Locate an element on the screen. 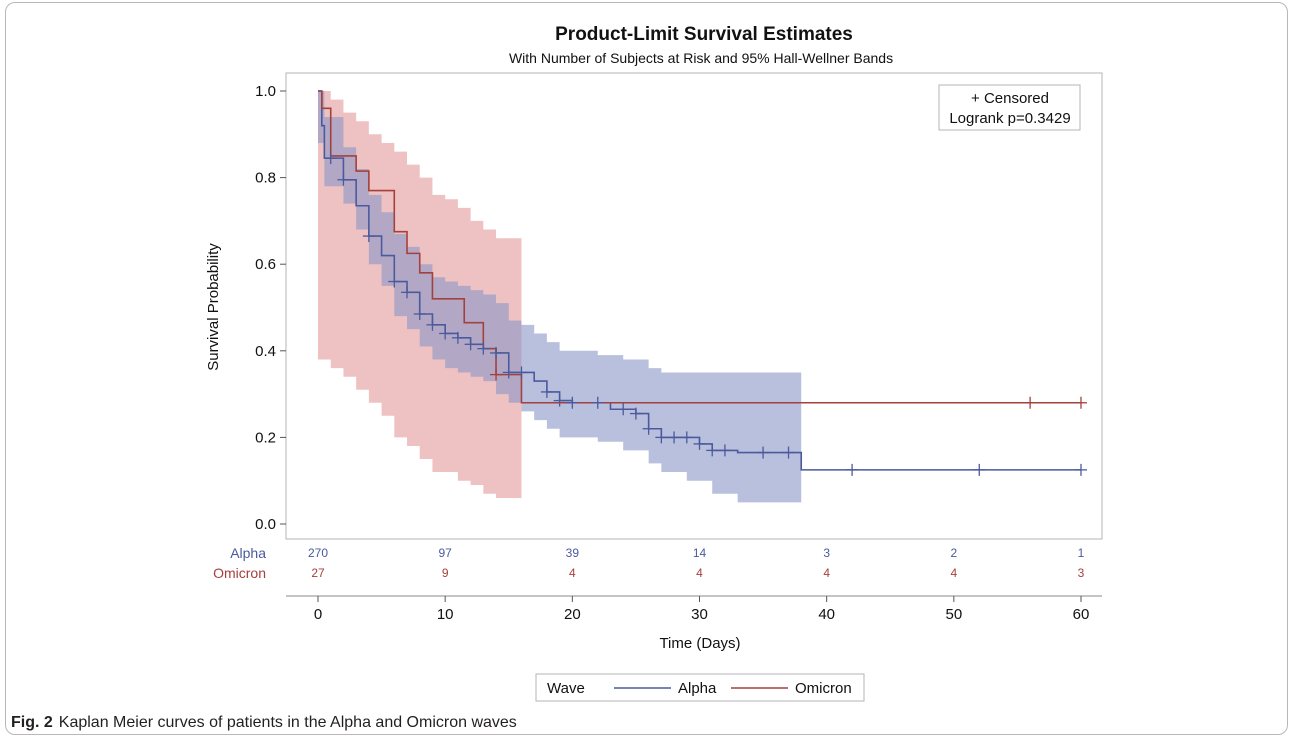  y-tick-label: 0.4 is located at coordinates (265, 351).